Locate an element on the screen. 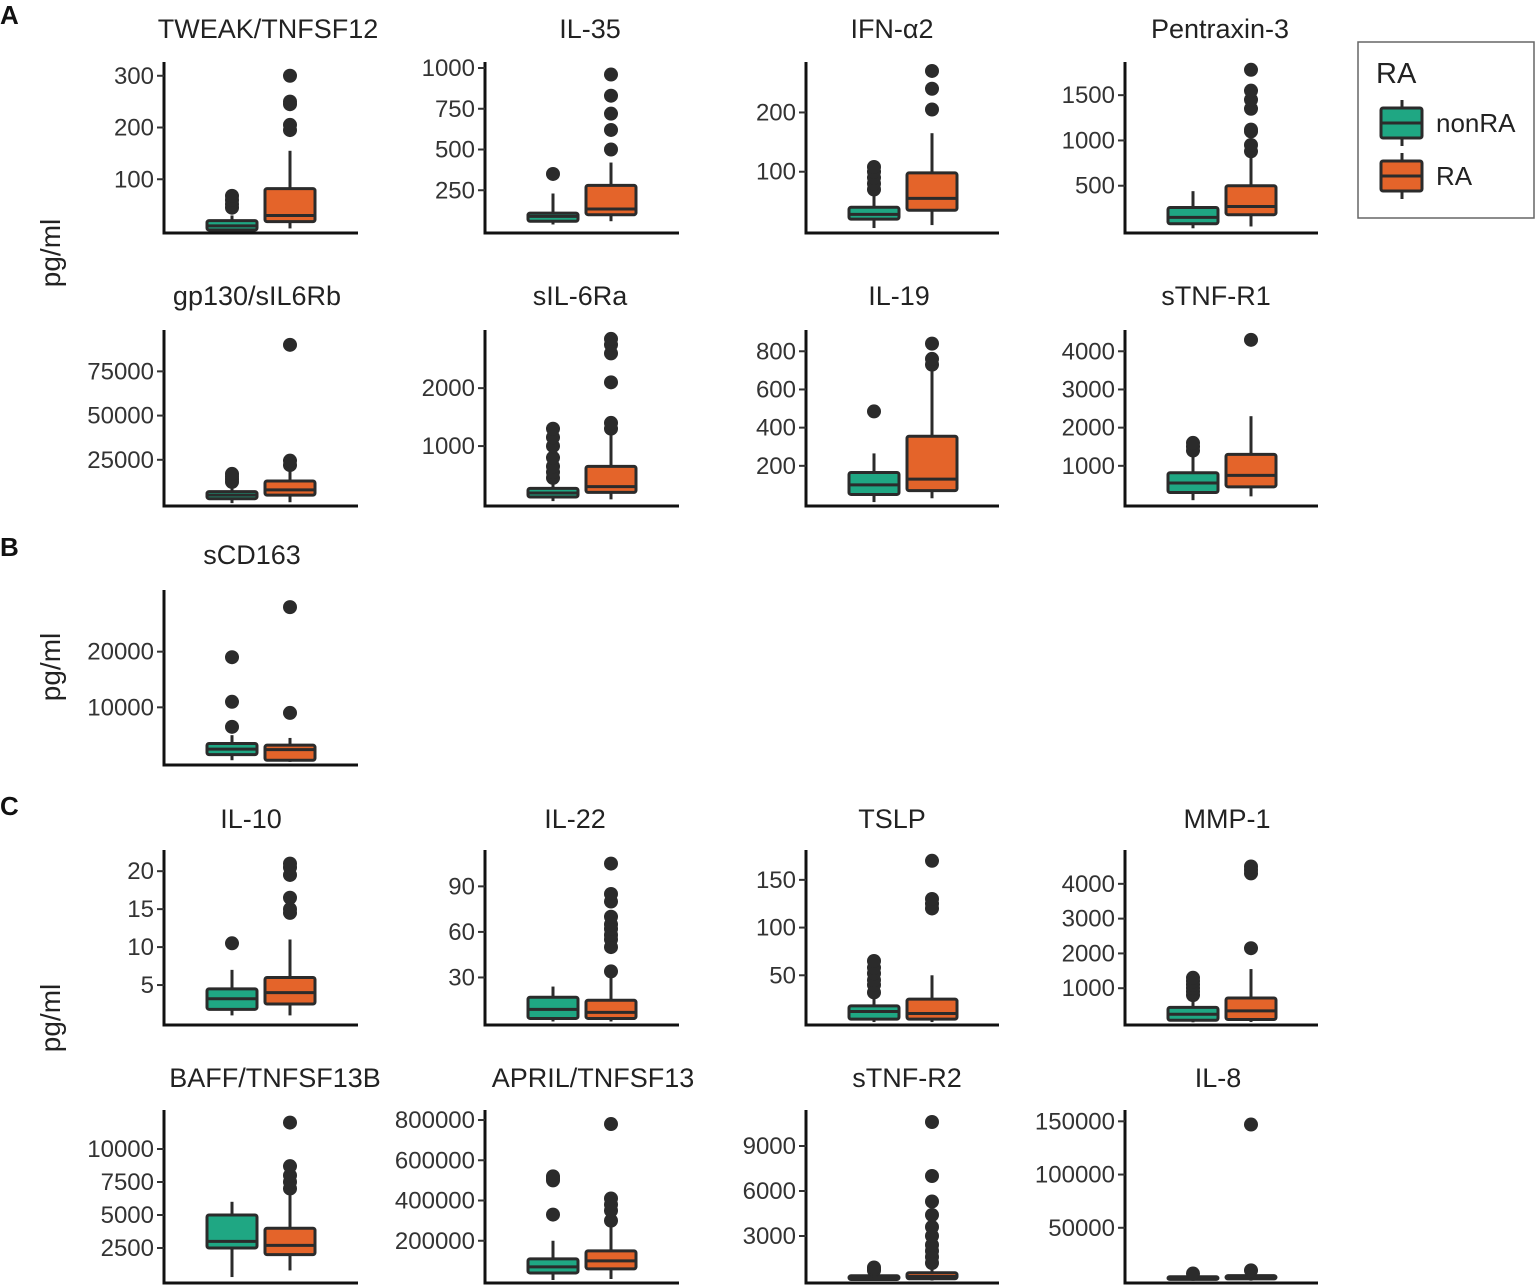 The height and width of the screenshot is (1288, 1535). boxplot-11: IL-22 30 60 90 is located at coordinates (563, 915).